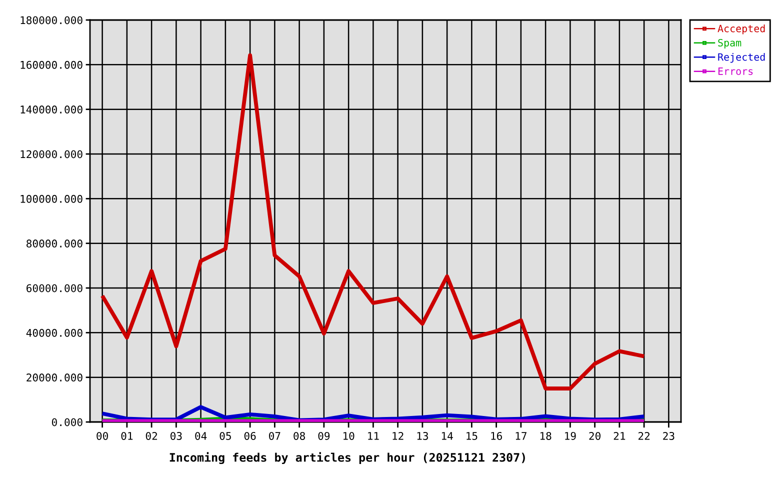 This screenshot has height=480, width=780. Describe the element at coordinates (348, 436) in the screenshot. I see `x-tick-label: 10` at that location.